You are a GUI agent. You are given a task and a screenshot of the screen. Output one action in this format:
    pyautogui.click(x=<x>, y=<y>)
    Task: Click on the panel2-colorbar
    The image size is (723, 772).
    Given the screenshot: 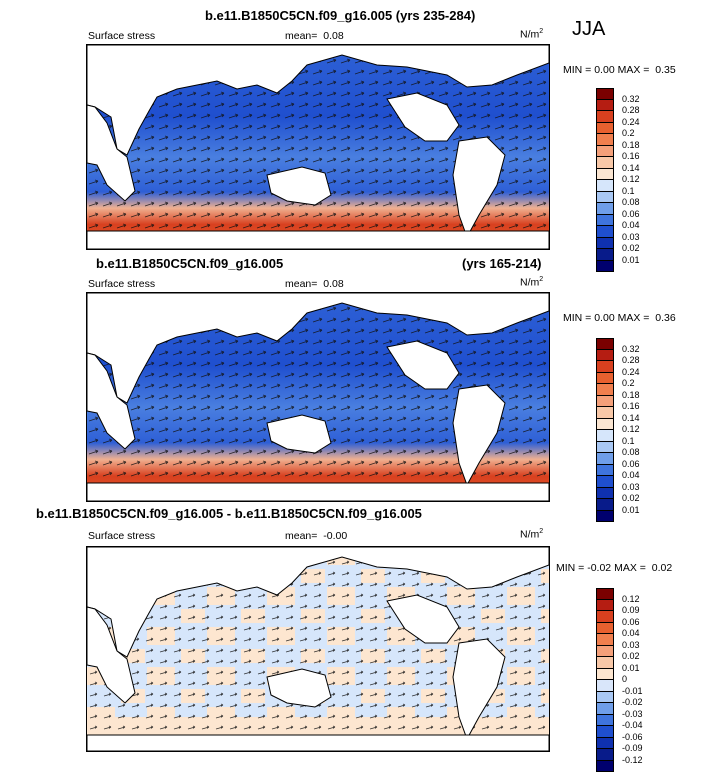 What is the action you would take?
    pyautogui.click(x=605, y=430)
    